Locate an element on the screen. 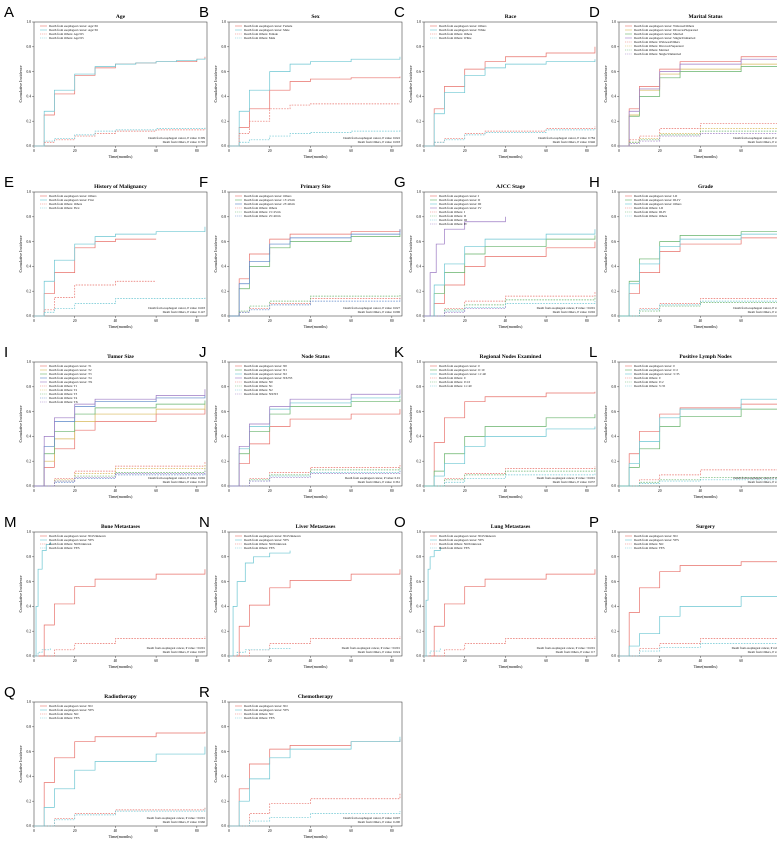 The image size is (777, 859). legend-entry: Death from esophageal cancer: 0~2 is located at coordinates (656, 370).